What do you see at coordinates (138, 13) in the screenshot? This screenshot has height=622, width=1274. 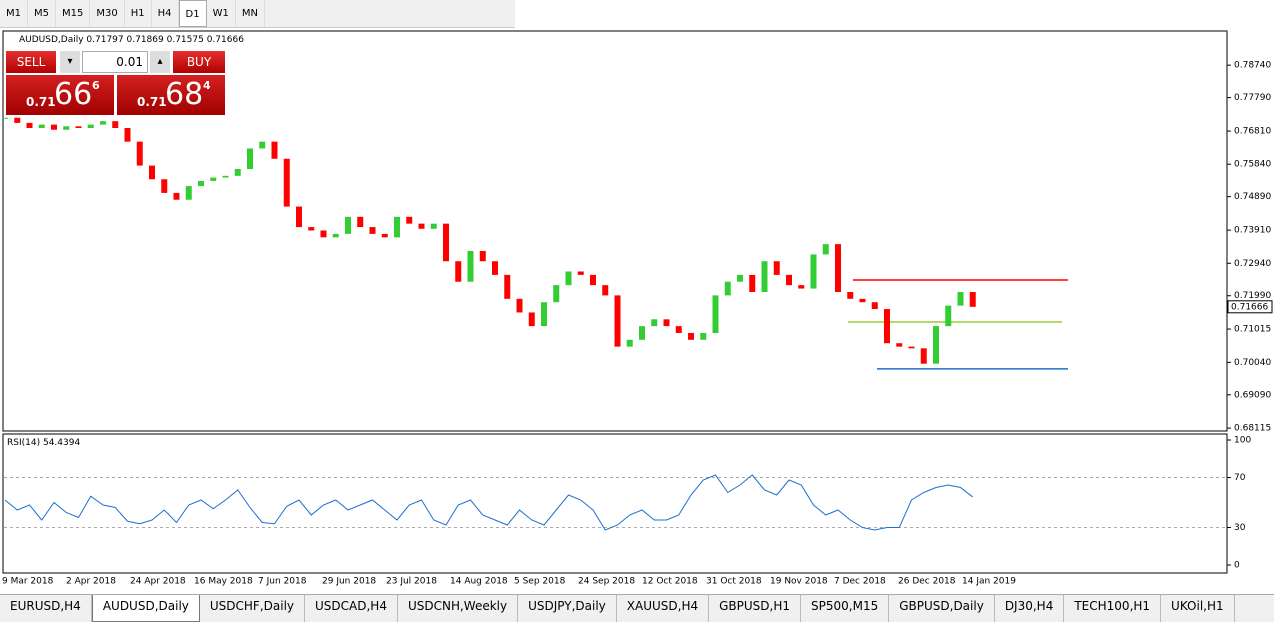 I see `timeframe-button: H1` at bounding box center [138, 13].